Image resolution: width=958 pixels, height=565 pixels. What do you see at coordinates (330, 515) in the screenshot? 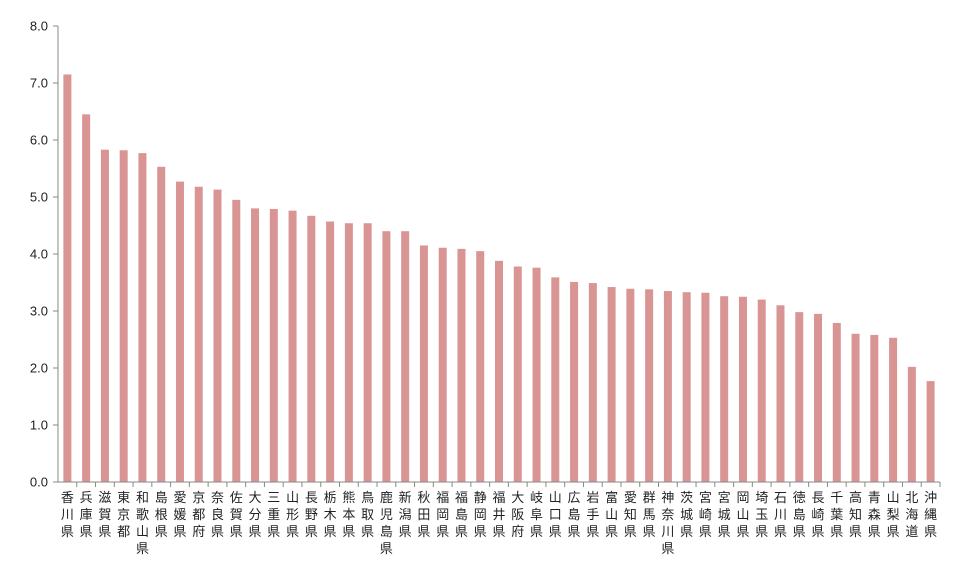
I see `x-tick-label: 栃木県` at bounding box center [330, 515].